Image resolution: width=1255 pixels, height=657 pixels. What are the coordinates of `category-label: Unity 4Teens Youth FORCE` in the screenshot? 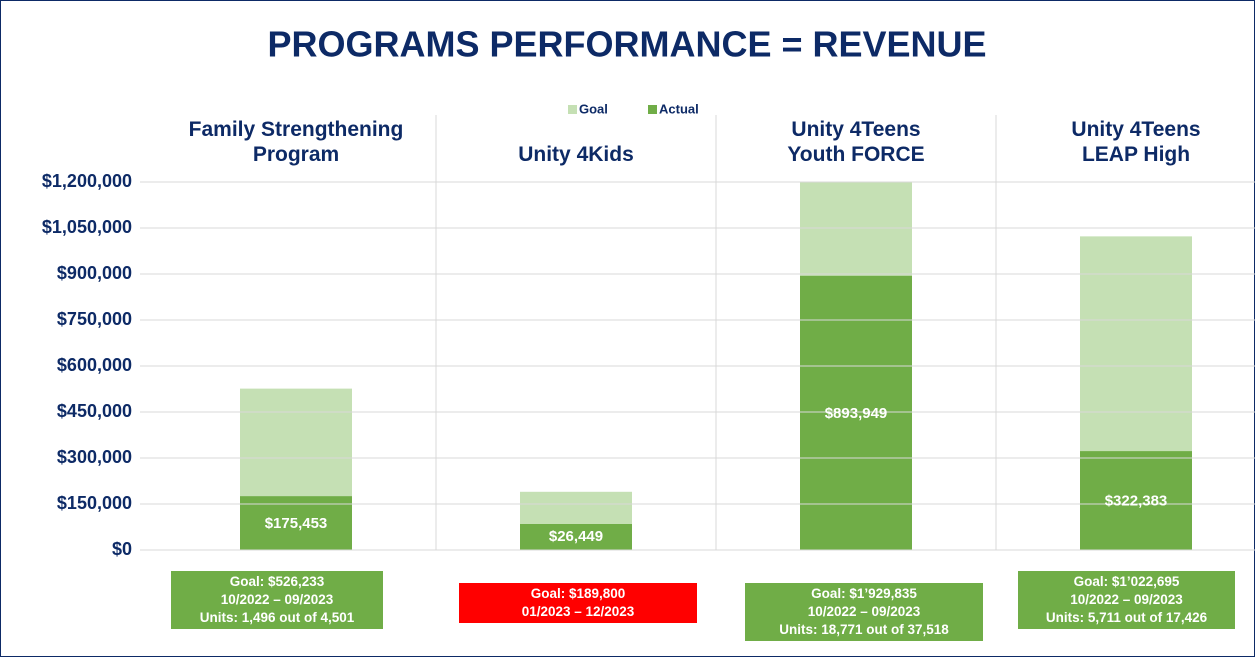 It's located at (856, 142).